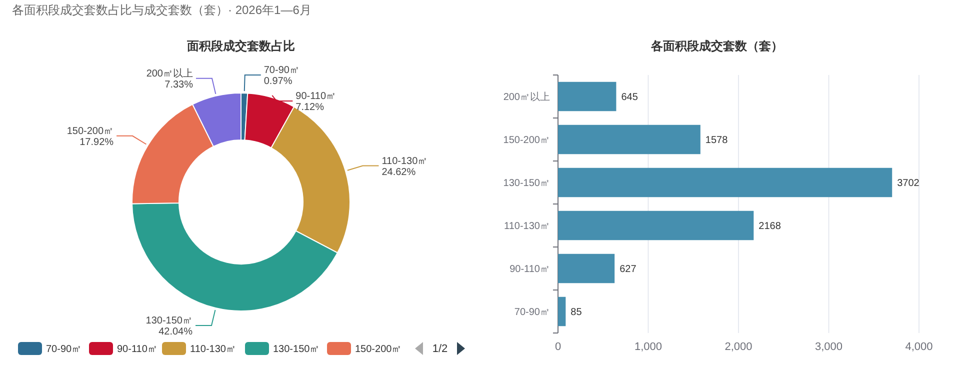 Image resolution: width=960 pixels, height=373 pixels. Describe the element at coordinates (738, 347) in the screenshot. I see `x-tick-label: 2,000` at that location.